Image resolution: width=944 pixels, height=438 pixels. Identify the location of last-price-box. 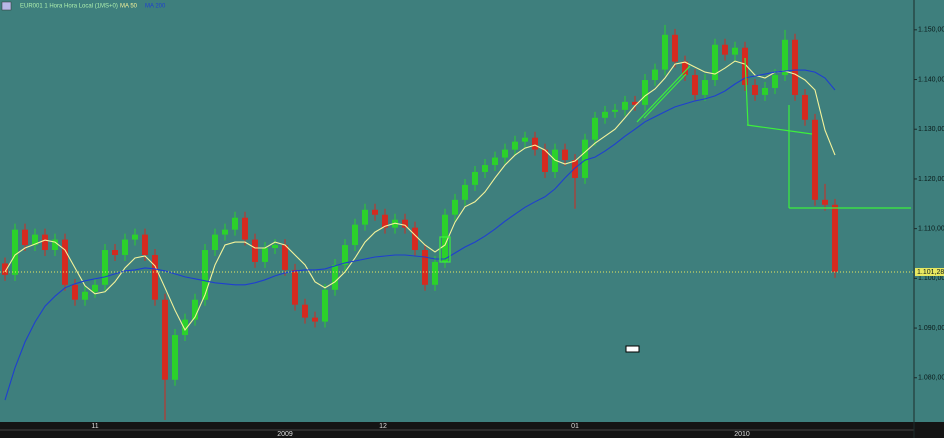
(929, 271).